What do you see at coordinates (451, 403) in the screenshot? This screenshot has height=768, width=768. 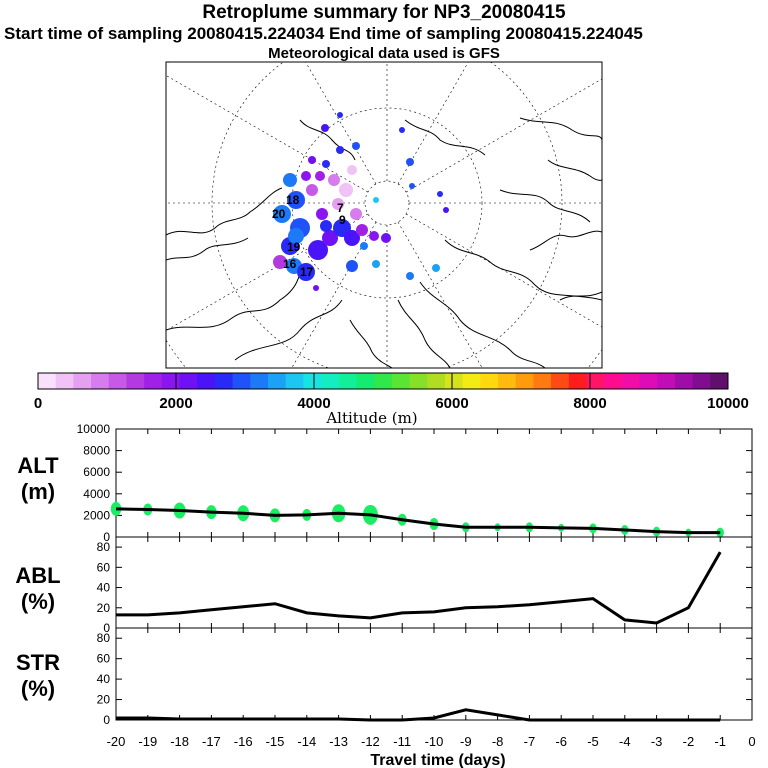 I see `colorbar-tick-label: 6000` at bounding box center [451, 403].